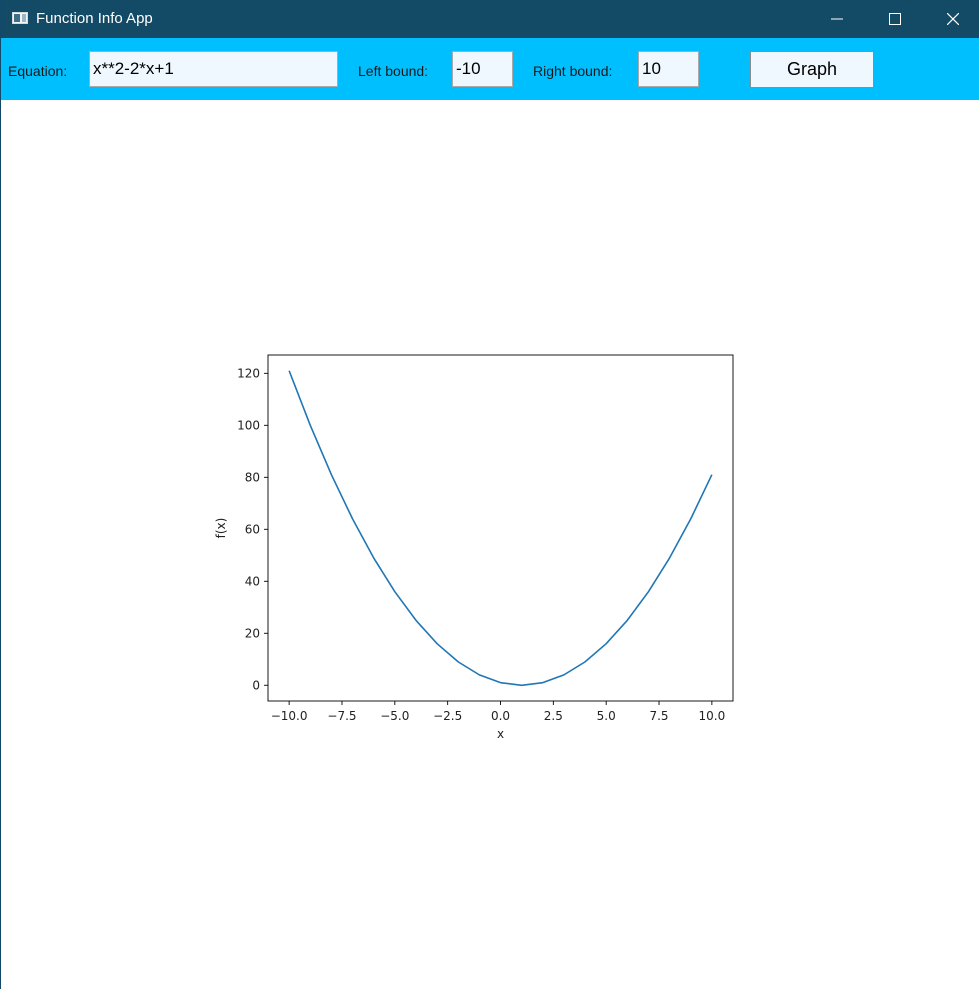  Describe the element at coordinates (712, 716) in the screenshot. I see `x-tick-label: 10.0` at that location.